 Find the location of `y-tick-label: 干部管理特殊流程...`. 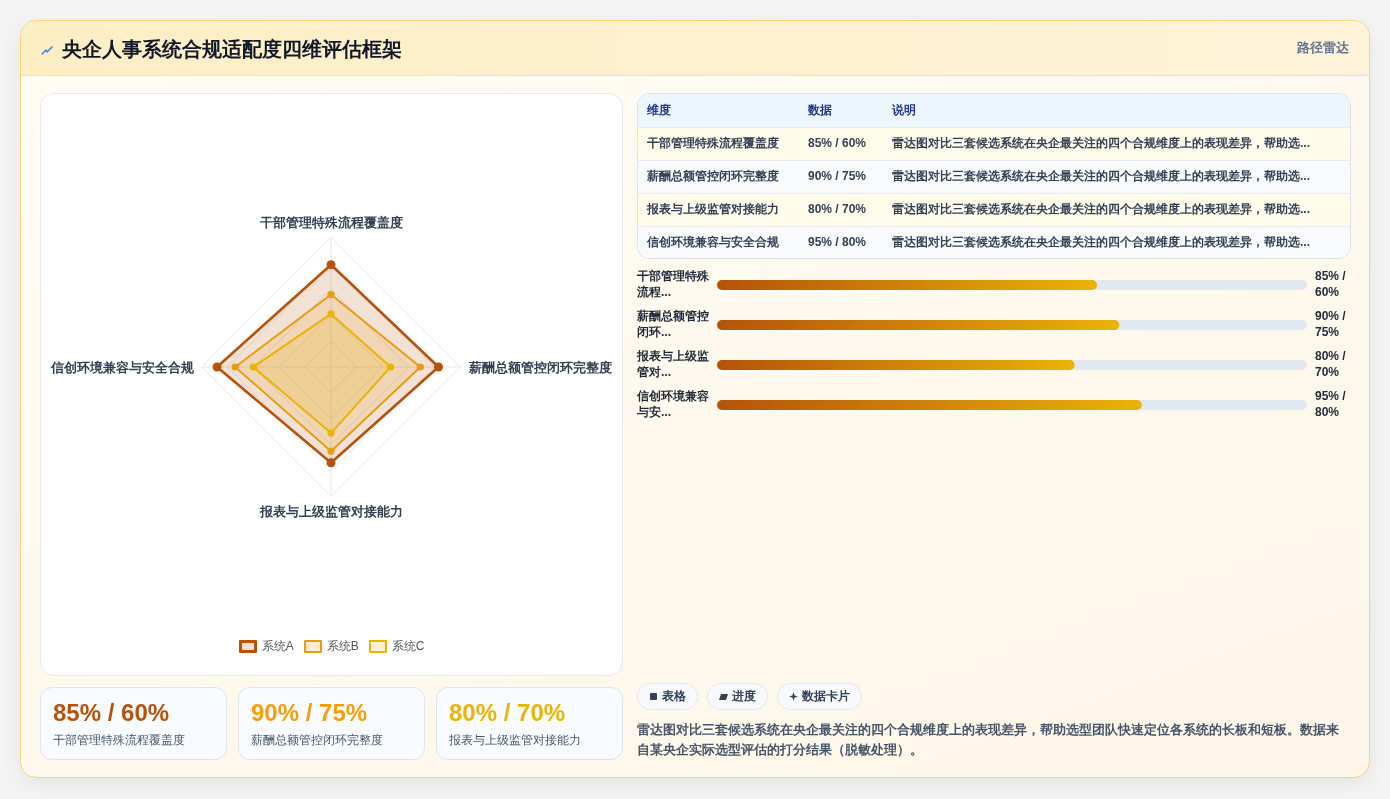

y-tick-label: 干部管理特殊流程... is located at coordinates (673, 284).